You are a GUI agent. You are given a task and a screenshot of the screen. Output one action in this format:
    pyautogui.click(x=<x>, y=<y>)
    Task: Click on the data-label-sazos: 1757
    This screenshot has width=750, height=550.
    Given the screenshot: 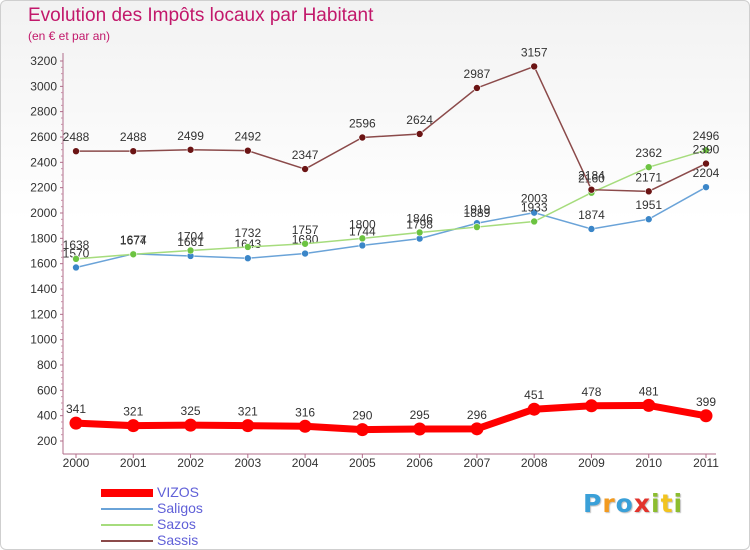 What is the action you would take?
    pyautogui.click(x=305, y=230)
    